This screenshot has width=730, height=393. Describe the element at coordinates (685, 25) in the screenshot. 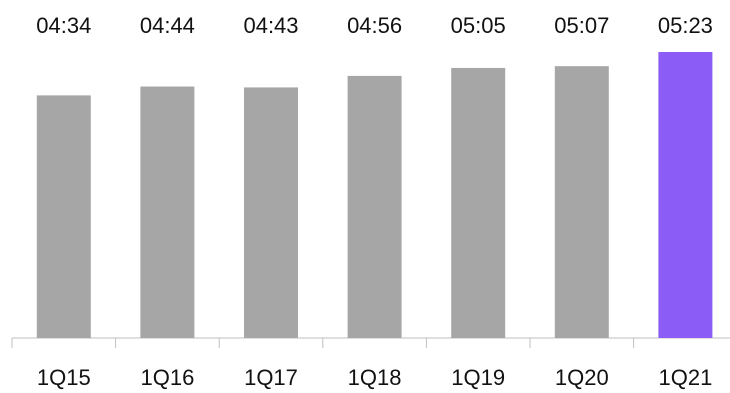

I see `data-label-1q21: 05:23` at that location.